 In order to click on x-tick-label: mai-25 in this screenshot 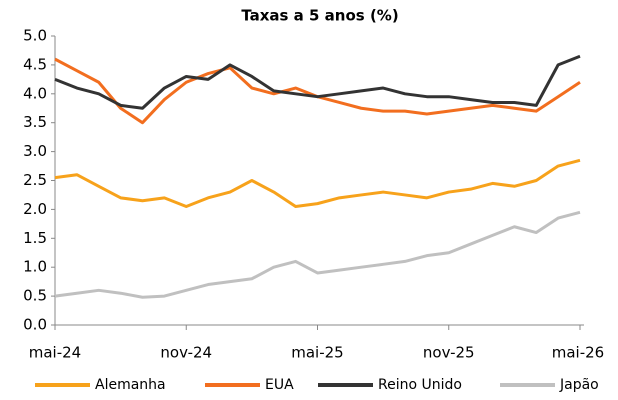, I will do `click(317, 353)`.